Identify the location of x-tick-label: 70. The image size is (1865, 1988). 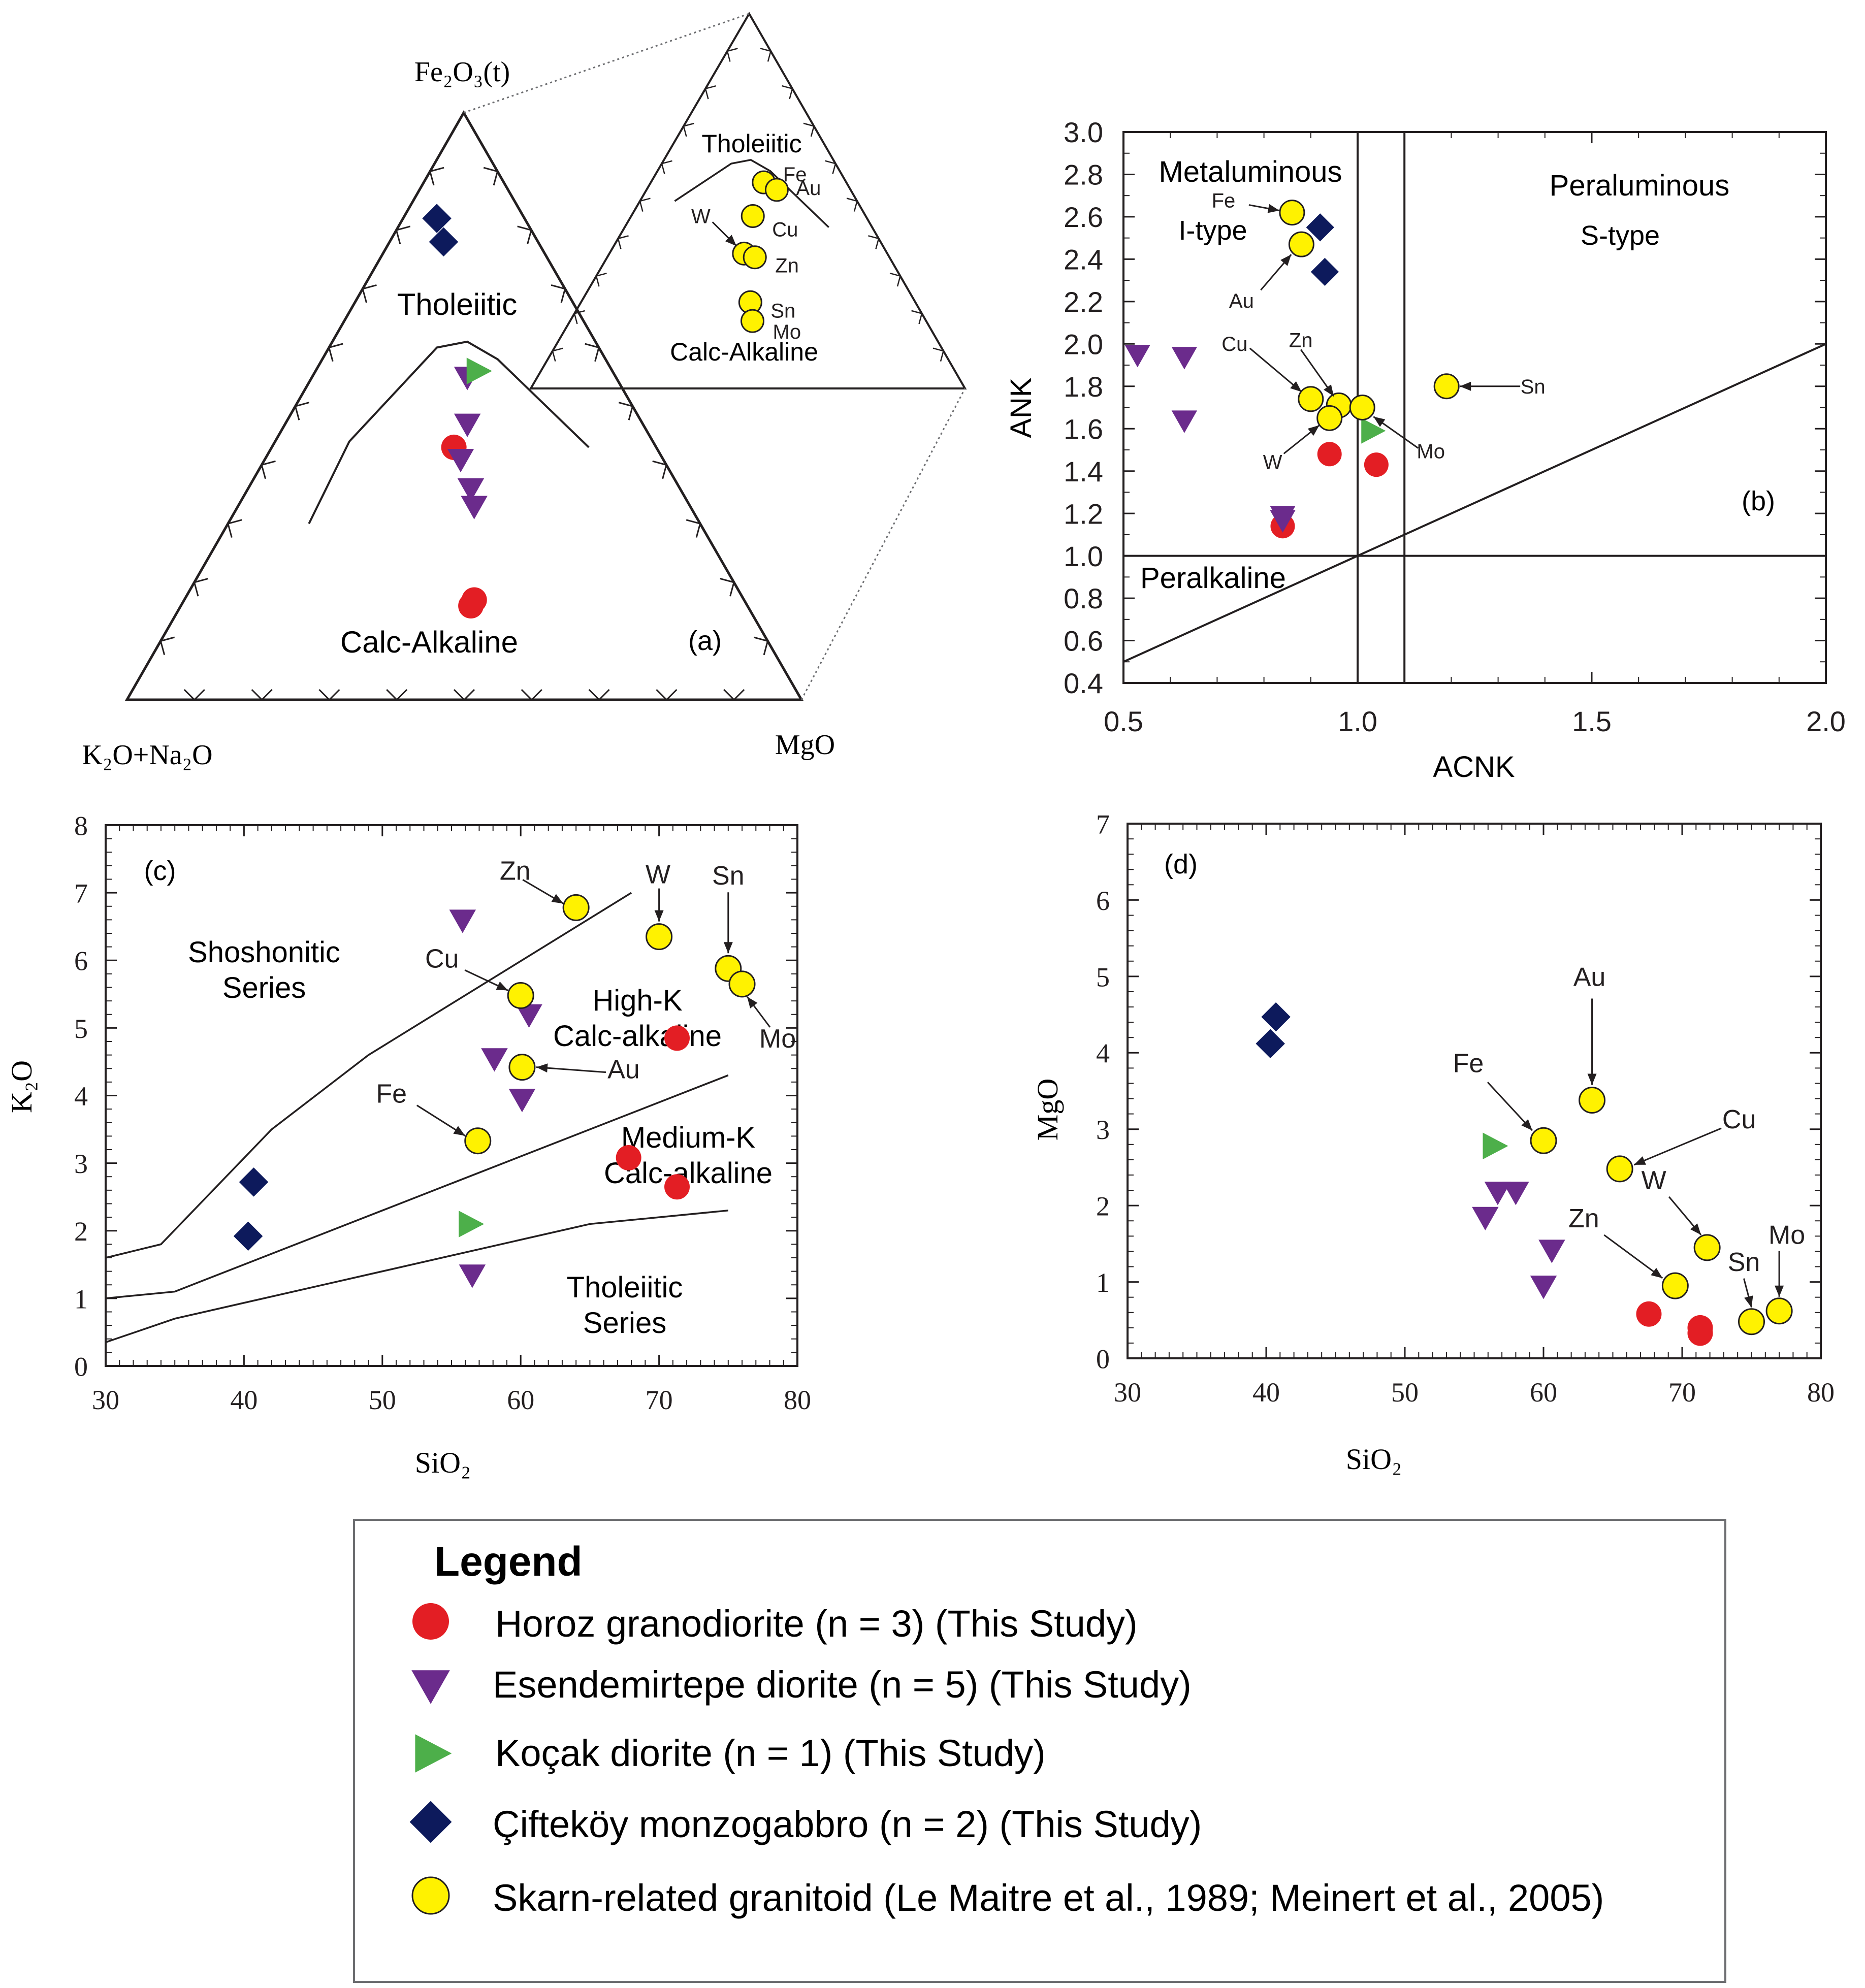
(1682, 1393).